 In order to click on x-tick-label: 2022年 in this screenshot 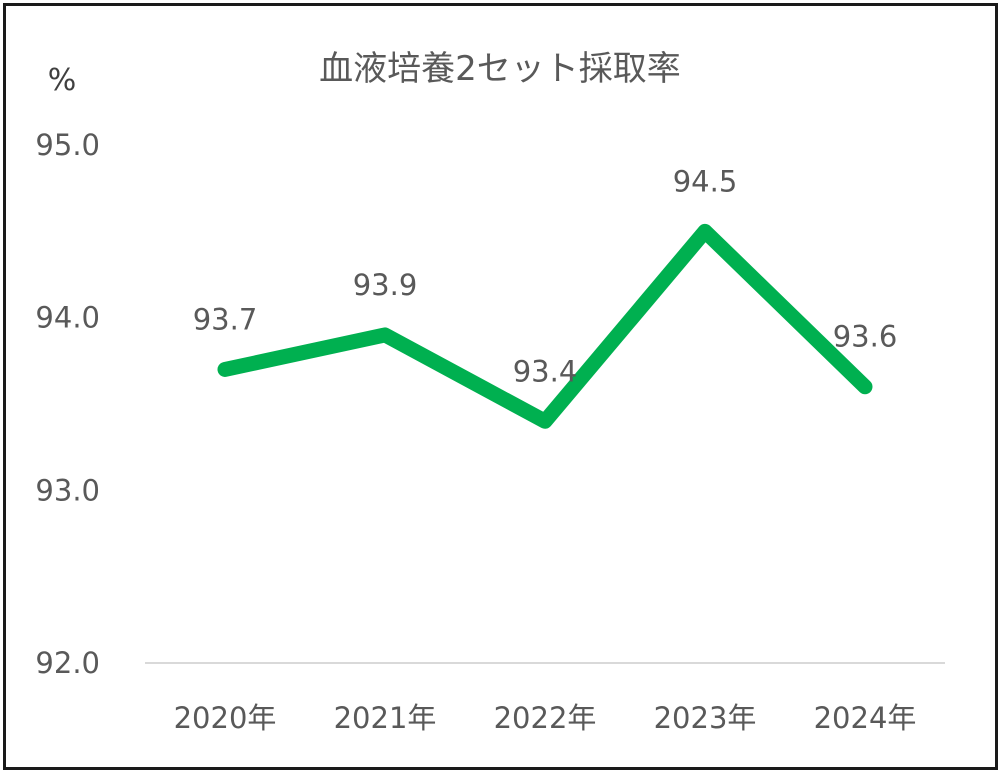, I will do `click(545, 718)`.